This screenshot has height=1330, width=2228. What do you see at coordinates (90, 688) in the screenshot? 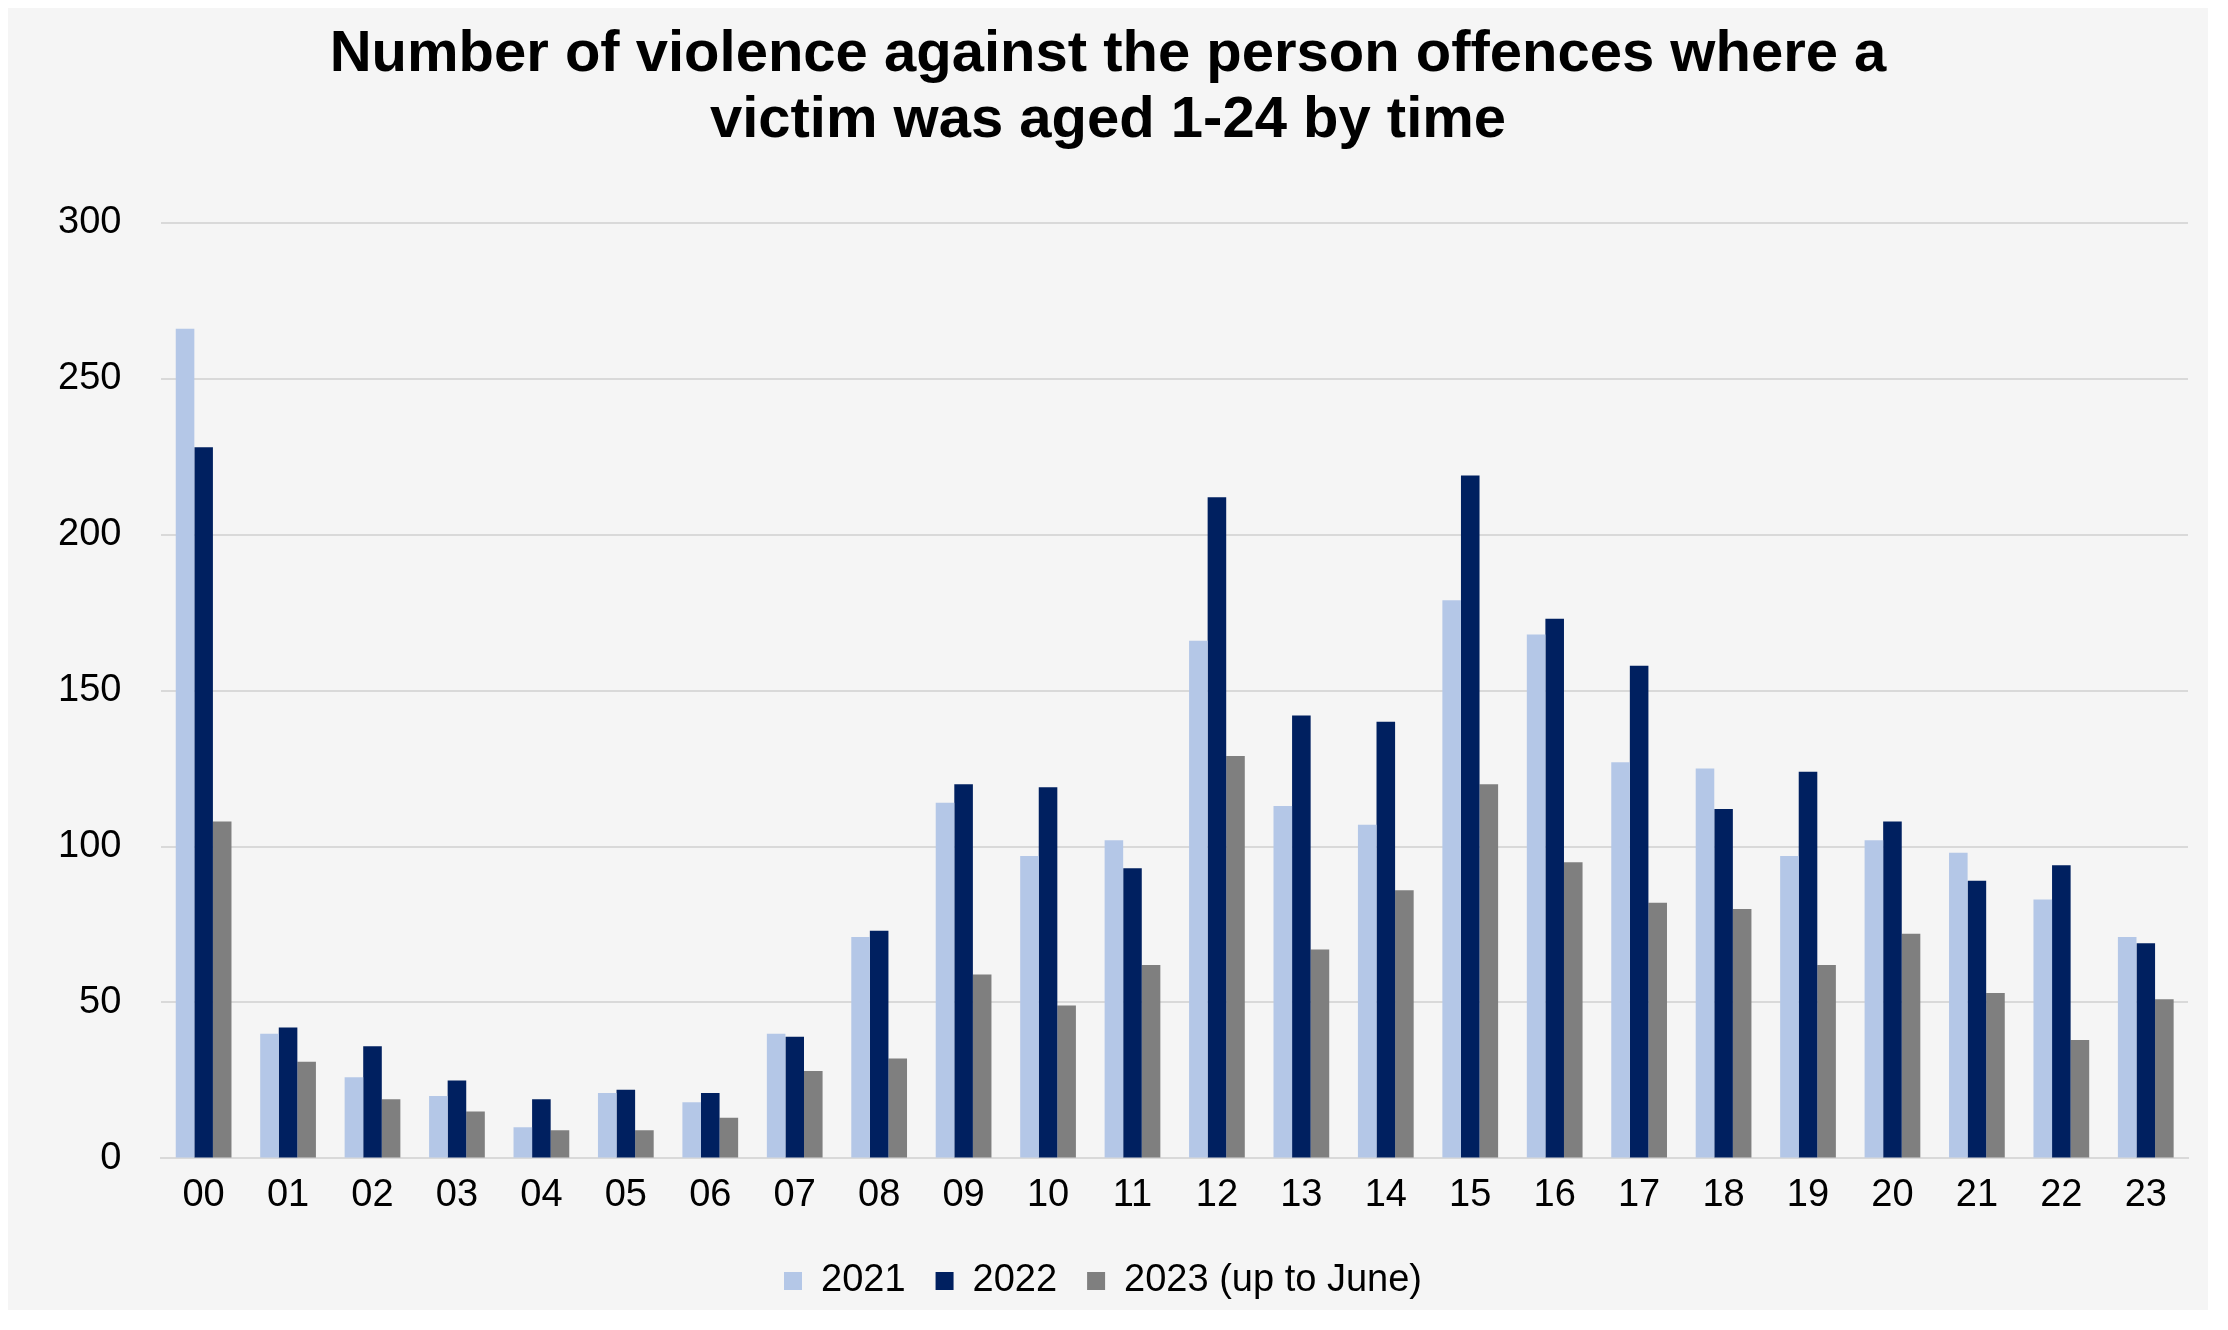
I see `y-tick-label: 150` at bounding box center [90, 688].